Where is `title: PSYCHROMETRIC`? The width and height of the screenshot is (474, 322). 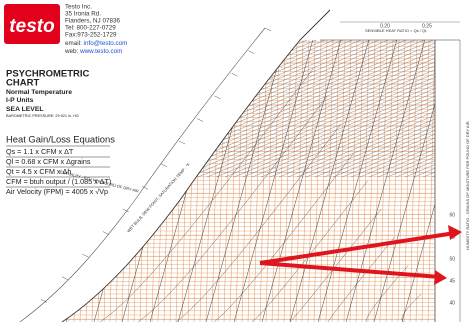 title: PSYCHROMETRIC is located at coordinates (48, 74).